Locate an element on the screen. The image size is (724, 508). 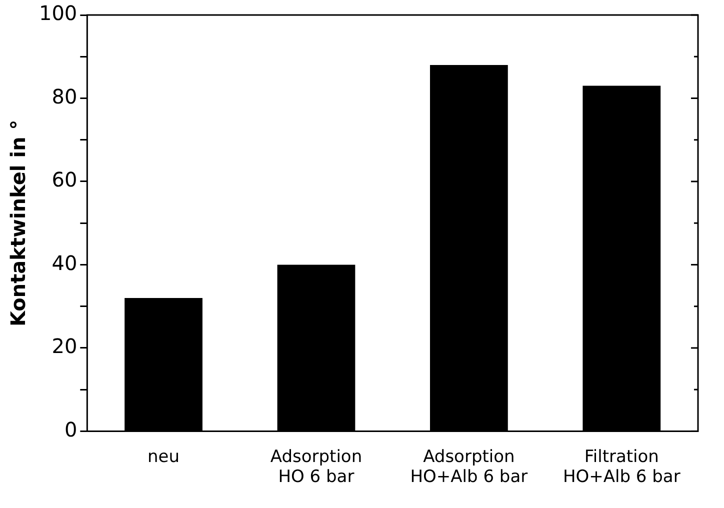
x-tick-label: Filtration HO+Alb 6 bar is located at coordinates (621, 467).